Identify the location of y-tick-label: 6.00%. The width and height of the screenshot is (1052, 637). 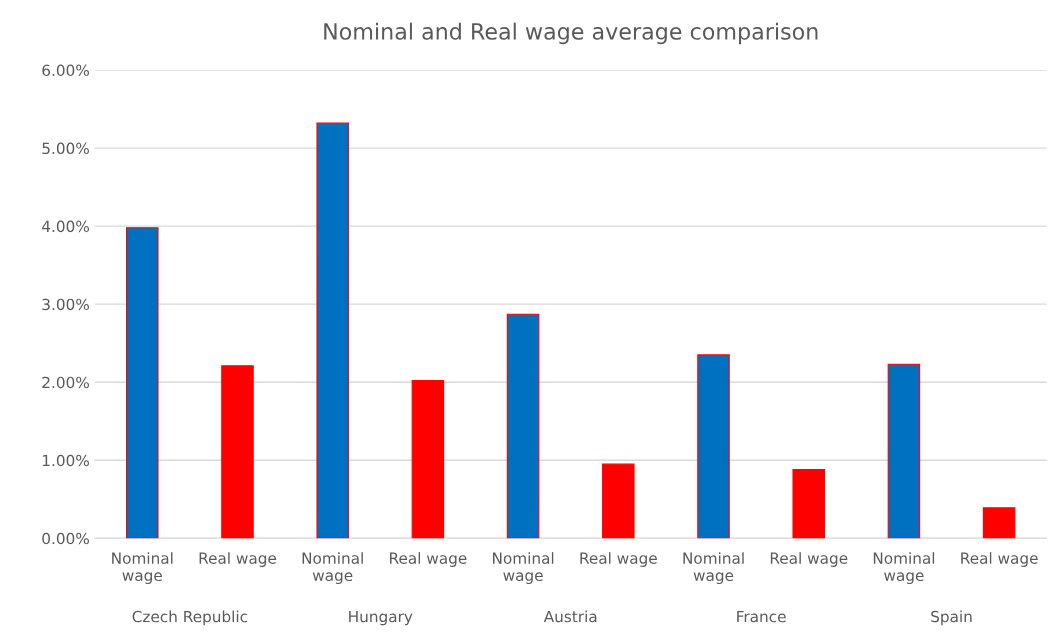
(65, 70).